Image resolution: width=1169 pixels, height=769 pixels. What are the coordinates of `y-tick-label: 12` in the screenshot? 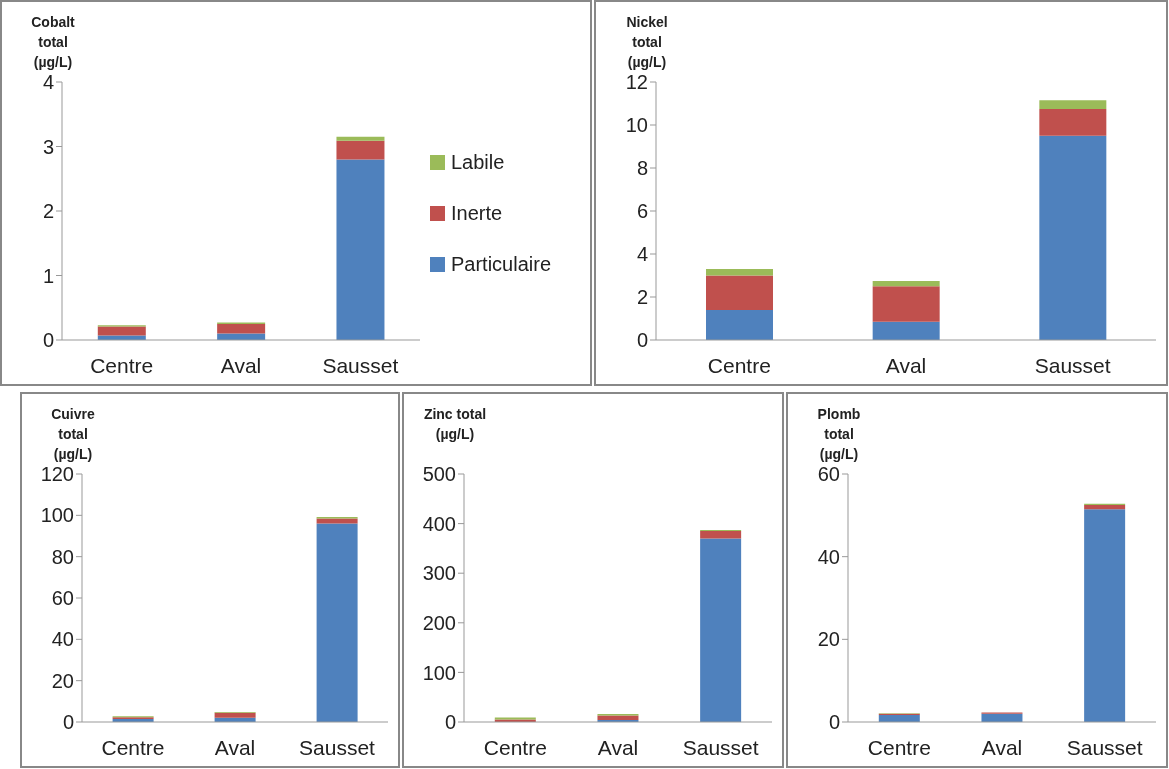 It's located at (636, 82).